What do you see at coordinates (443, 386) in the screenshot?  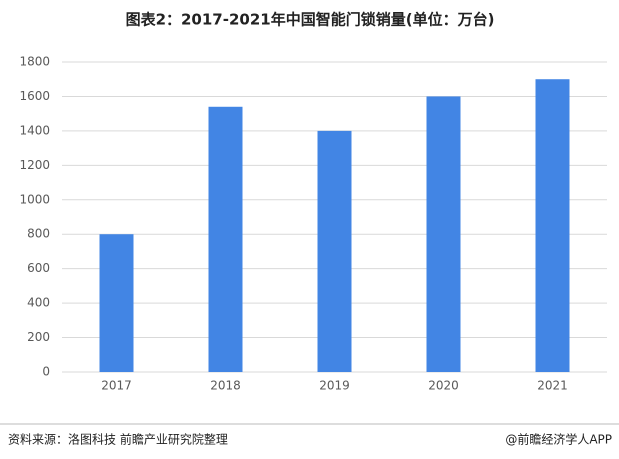 I see `x-tick-label: 2020` at bounding box center [443, 386].